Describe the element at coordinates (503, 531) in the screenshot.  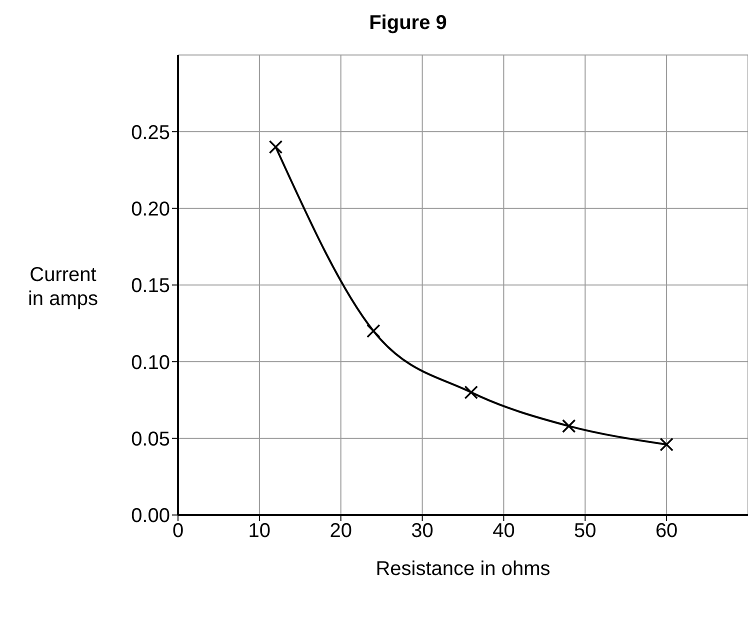
I see `x-tick-label: 40` at that location.